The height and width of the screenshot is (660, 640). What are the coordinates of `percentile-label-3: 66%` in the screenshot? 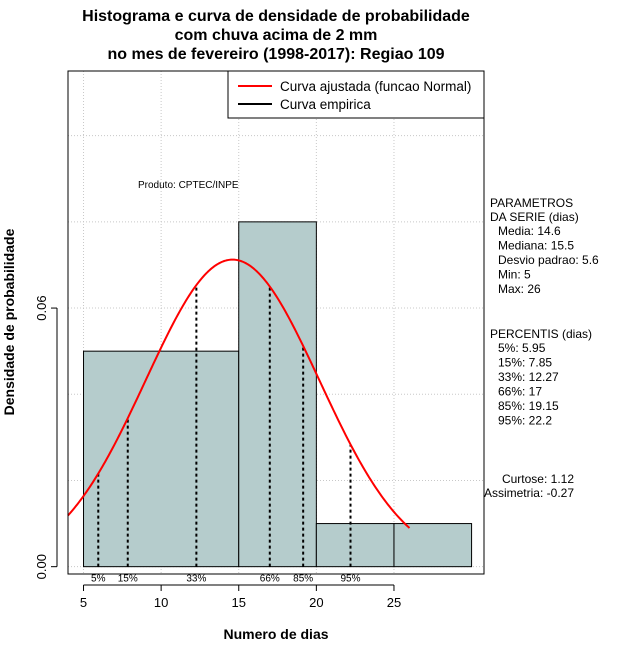 It's located at (270, 579).